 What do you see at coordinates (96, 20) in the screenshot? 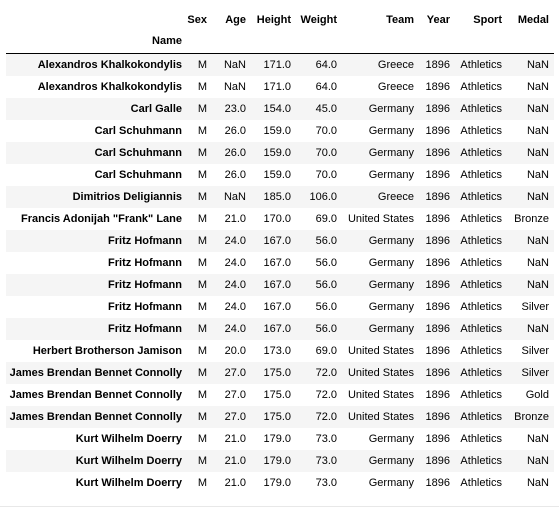
I see `header-corner` at bounding box center [96, 20].